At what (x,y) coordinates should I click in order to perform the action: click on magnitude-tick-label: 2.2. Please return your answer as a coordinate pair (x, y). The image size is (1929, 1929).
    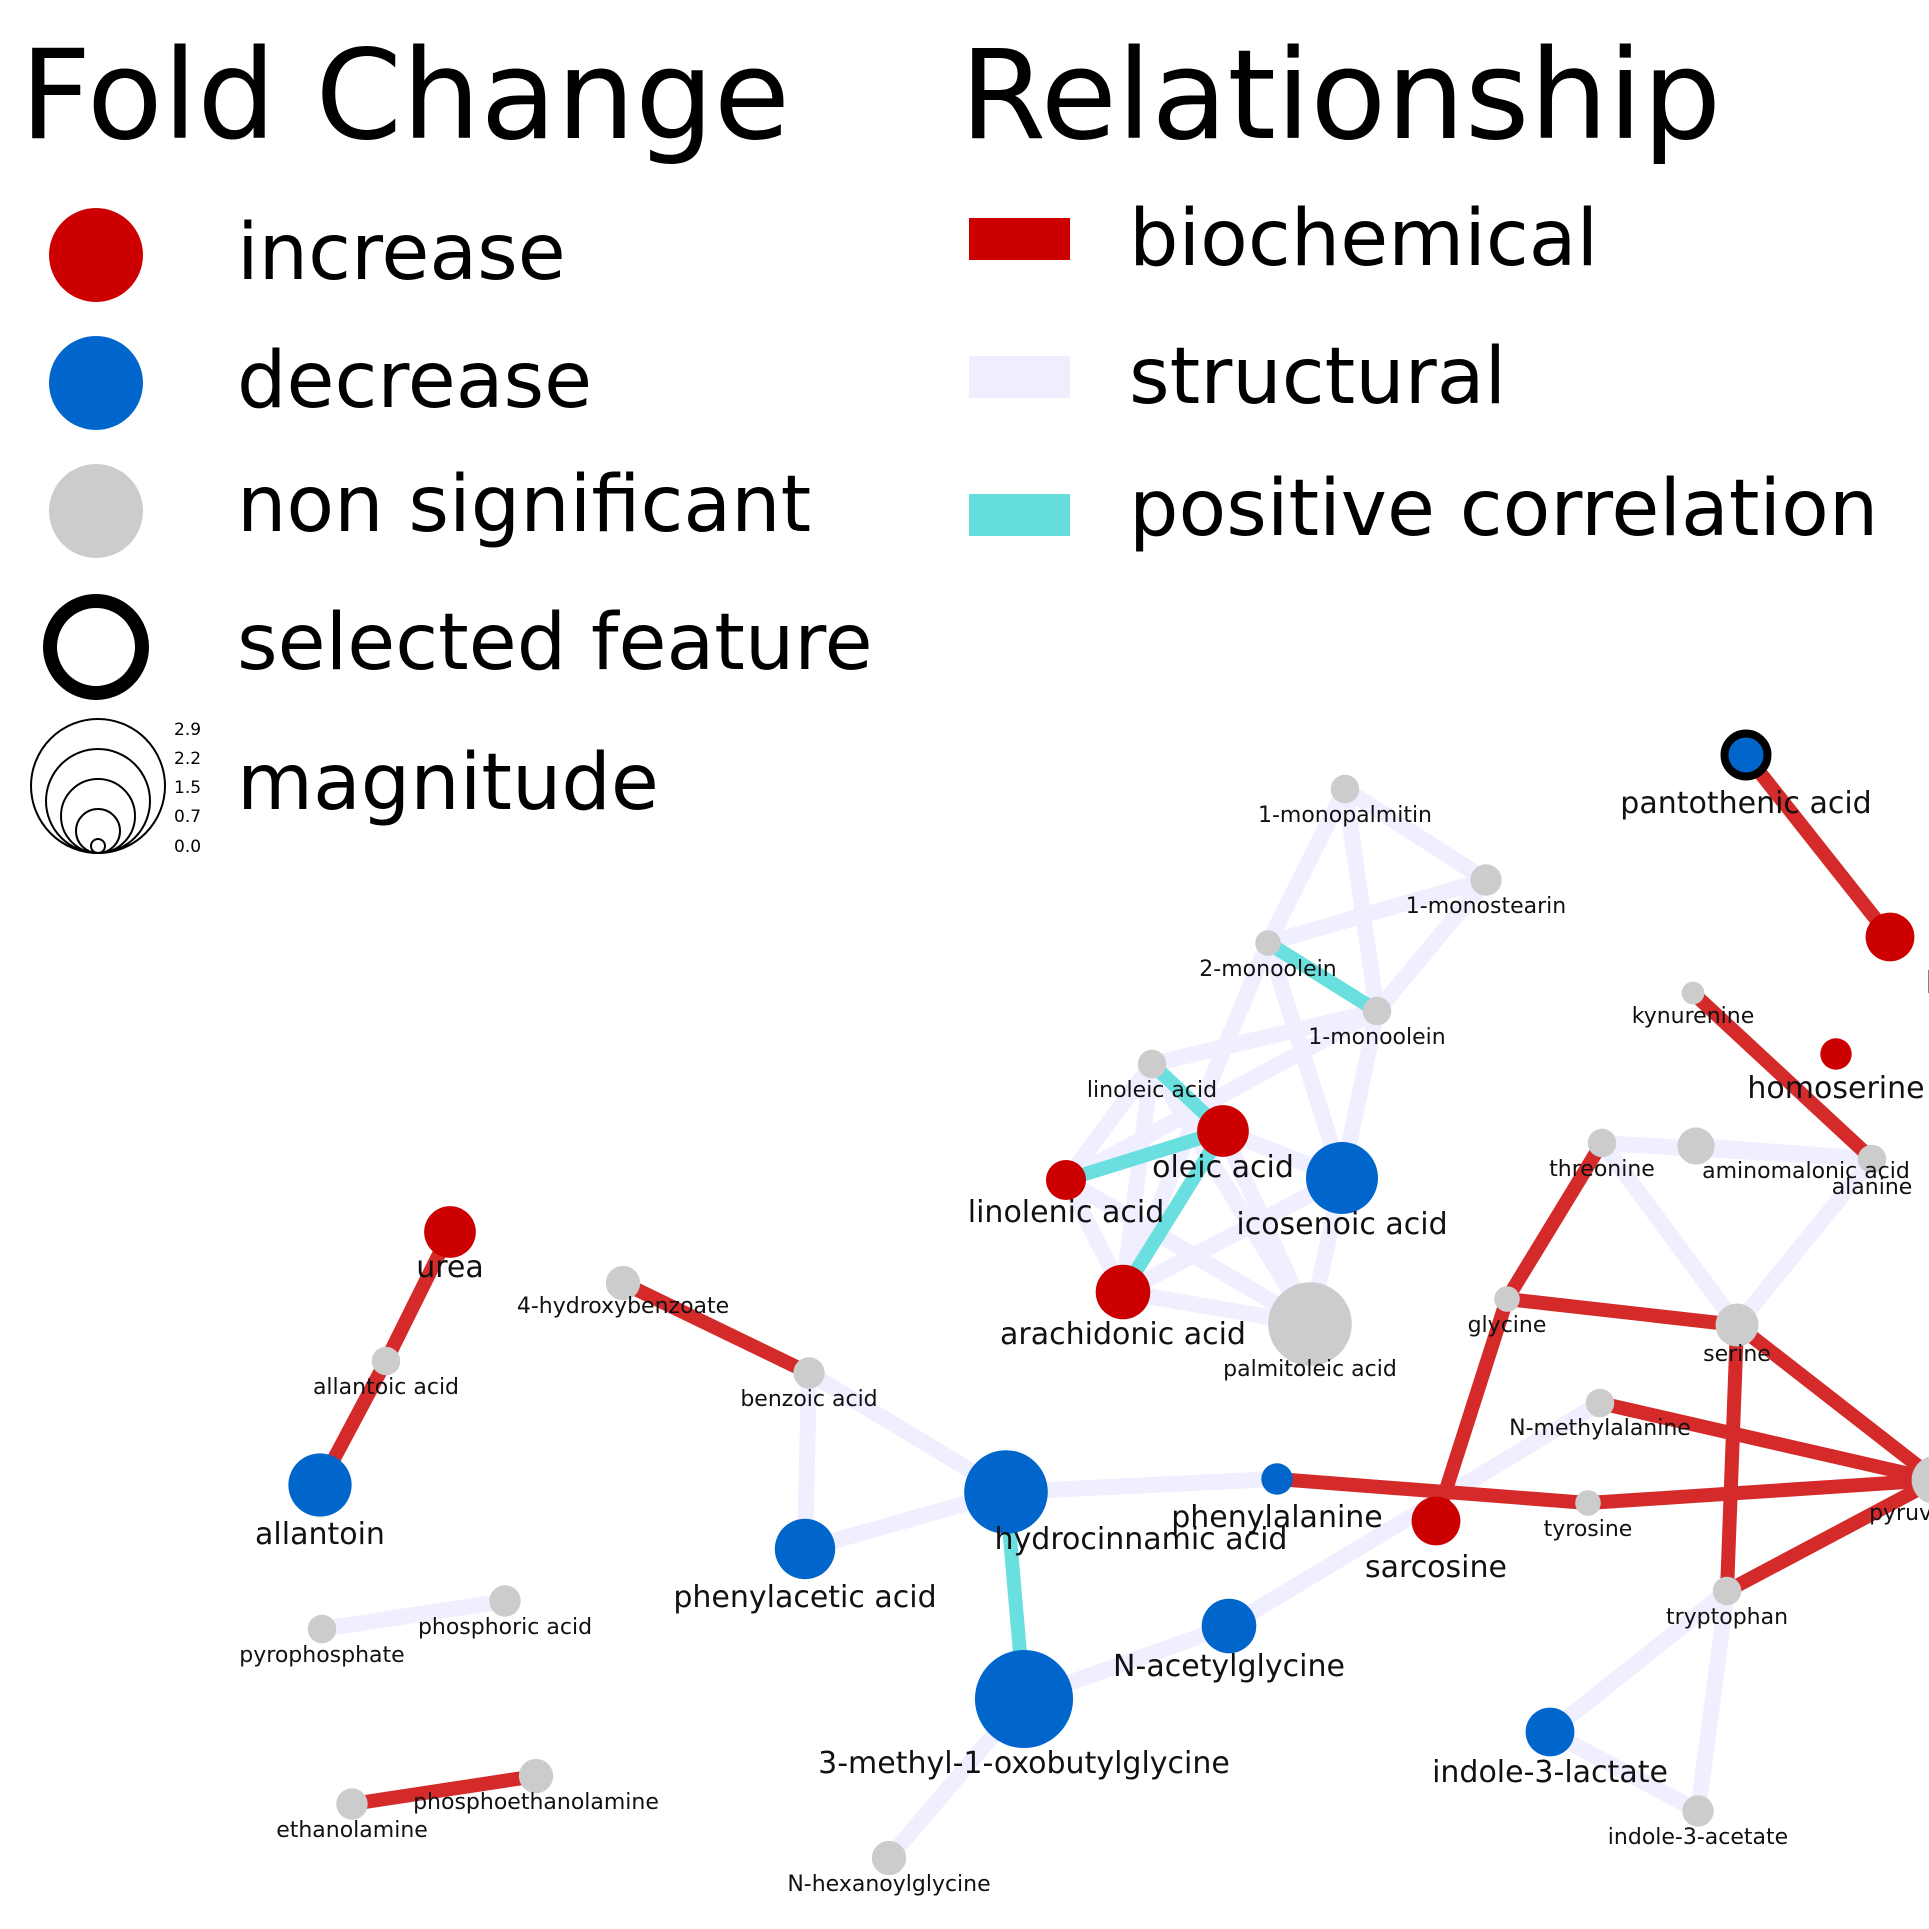
    Looking at the image, I should click on (188, 759).